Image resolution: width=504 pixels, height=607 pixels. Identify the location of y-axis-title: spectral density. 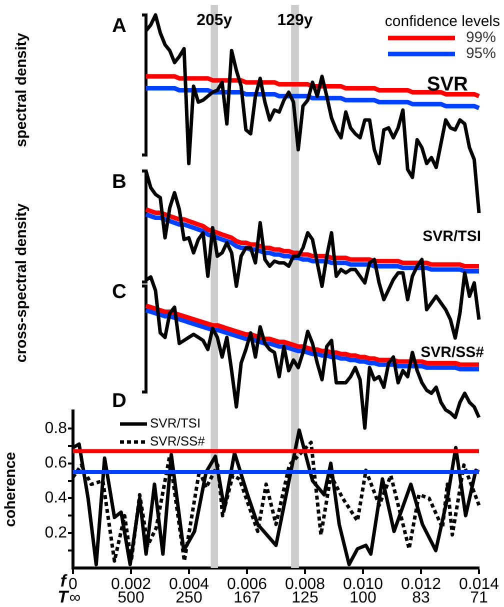
(21, 90).